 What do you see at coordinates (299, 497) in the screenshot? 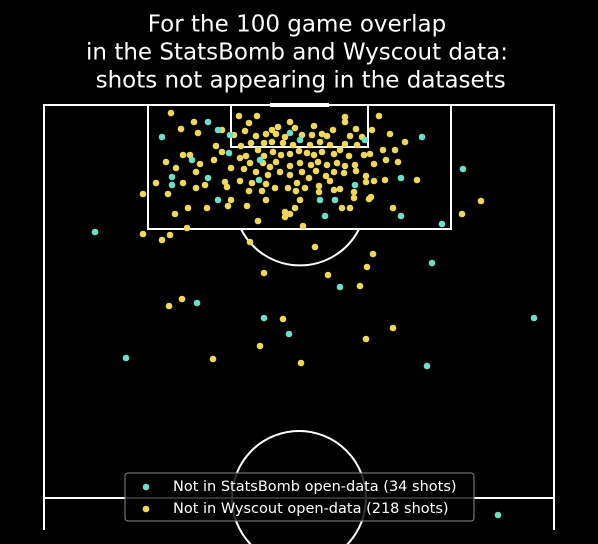
I see `legend-box` at bounding box center [299, 497].